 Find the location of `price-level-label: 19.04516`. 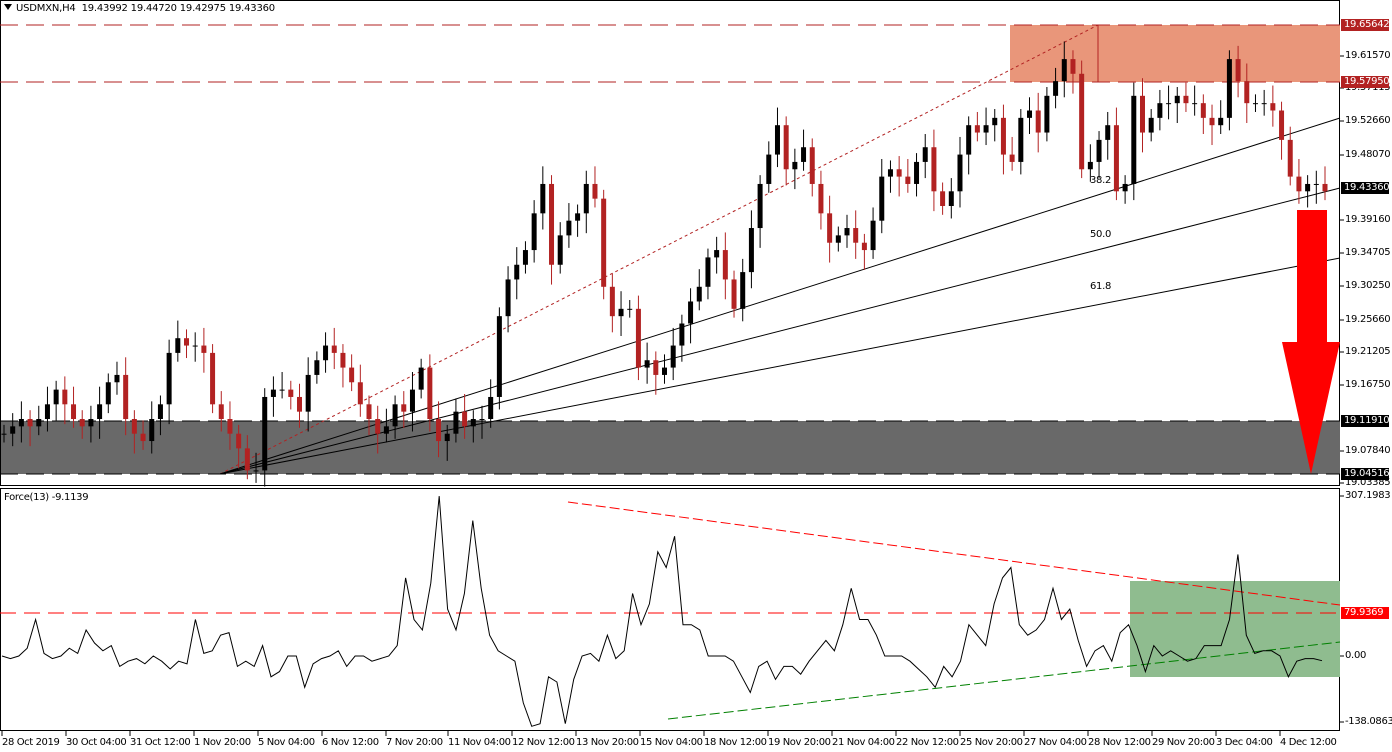

price-level-label: 19.04516 is located at coordinates (1365, 474).